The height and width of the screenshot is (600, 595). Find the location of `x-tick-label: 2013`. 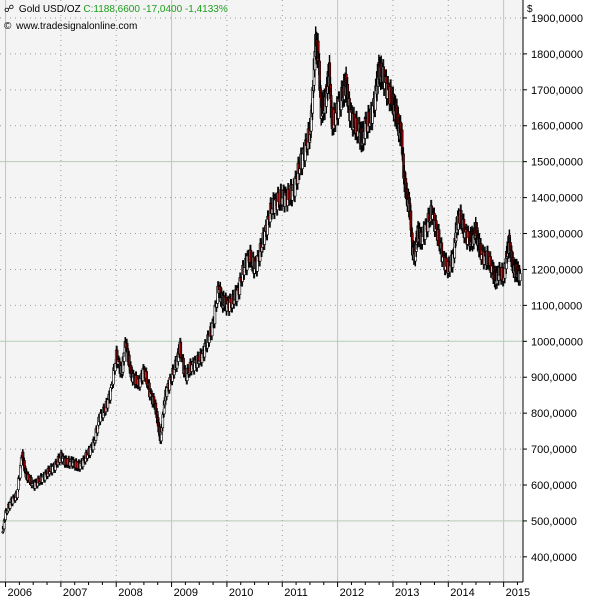

x-tick-label: 2013 is located at coordinates (407, 593).